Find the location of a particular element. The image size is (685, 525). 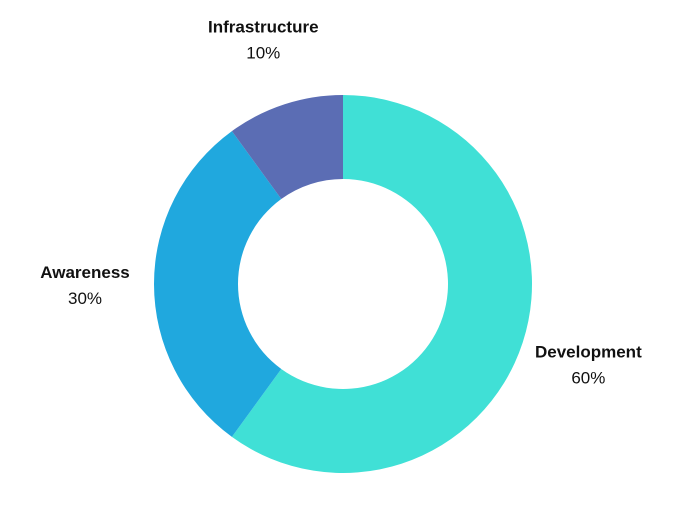

slice-infrastructure is located at coordinates (287, 147).